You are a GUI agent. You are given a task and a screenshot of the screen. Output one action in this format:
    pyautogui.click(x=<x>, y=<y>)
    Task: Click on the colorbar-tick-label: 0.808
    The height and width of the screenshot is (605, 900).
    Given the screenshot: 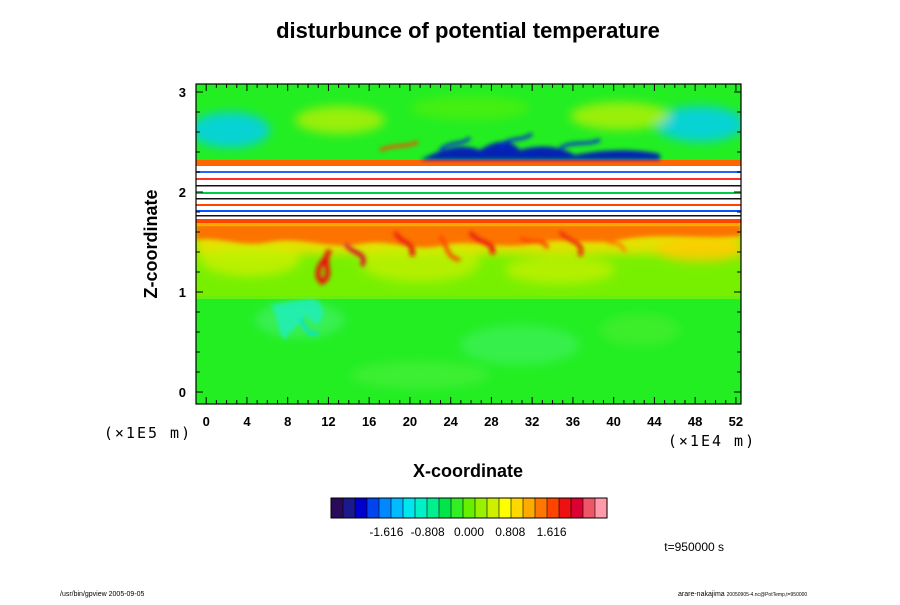 What is the action you would take?
    pyautogui.click(x=510, y=532)
    